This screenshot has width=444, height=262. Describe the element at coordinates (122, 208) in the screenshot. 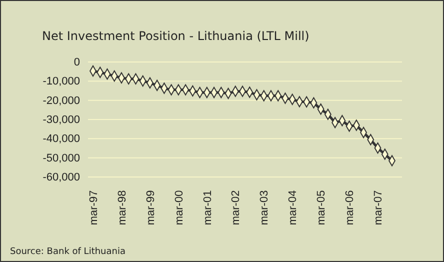

I see `x-tick-label: mar-98` at that location.